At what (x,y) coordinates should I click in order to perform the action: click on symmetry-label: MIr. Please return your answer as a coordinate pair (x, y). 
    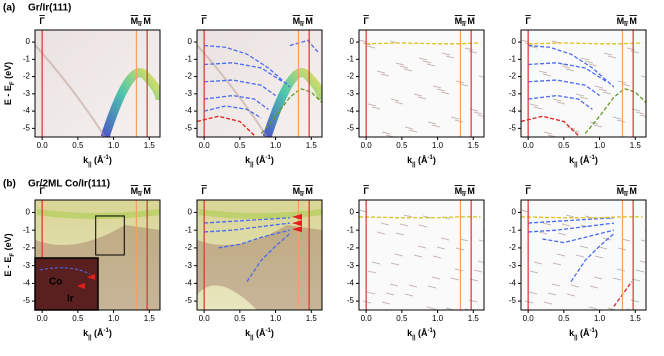
    Looking at the image, I should click on (461, 21).